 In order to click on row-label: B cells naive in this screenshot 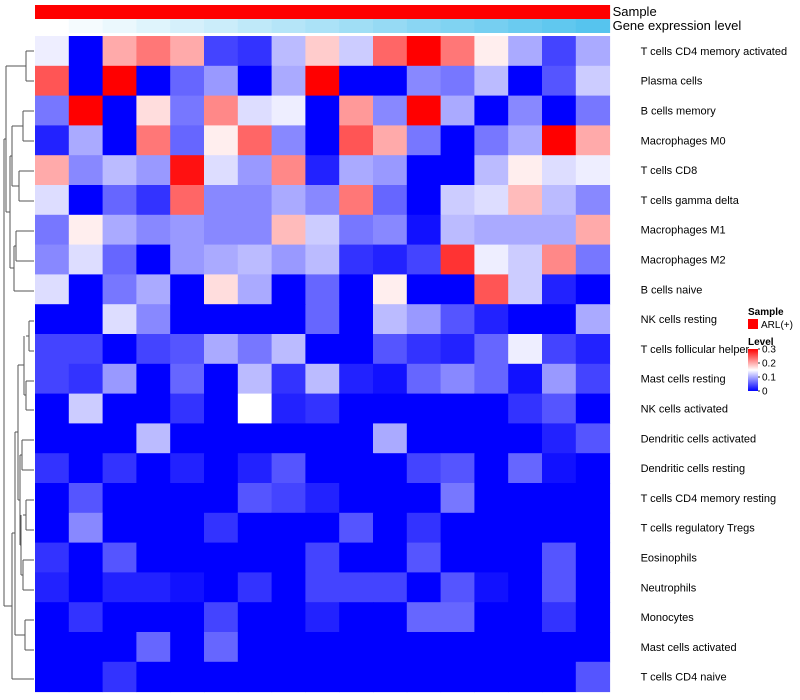, I will do `click(672, 290)`.